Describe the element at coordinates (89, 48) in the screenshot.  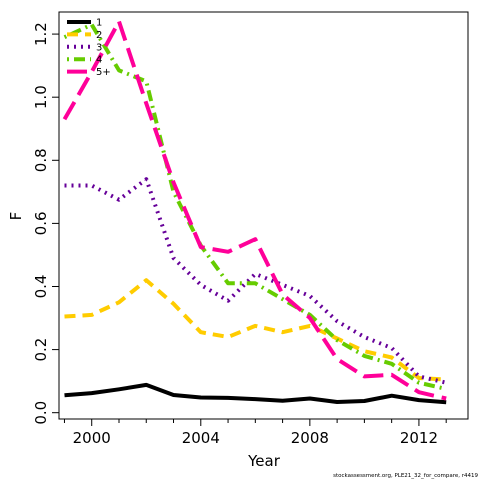
I see `legend: 123 45+` at that location.